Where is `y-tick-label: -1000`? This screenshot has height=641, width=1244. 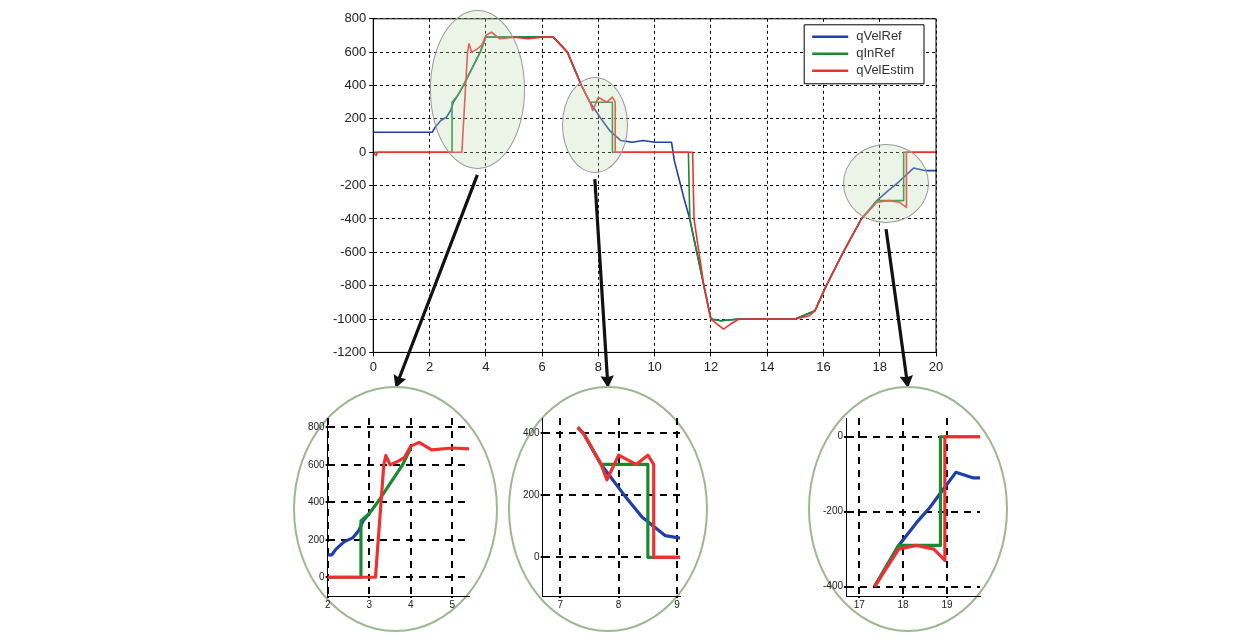 y-tick-label: -1000 is located at coordinates (350, 318).